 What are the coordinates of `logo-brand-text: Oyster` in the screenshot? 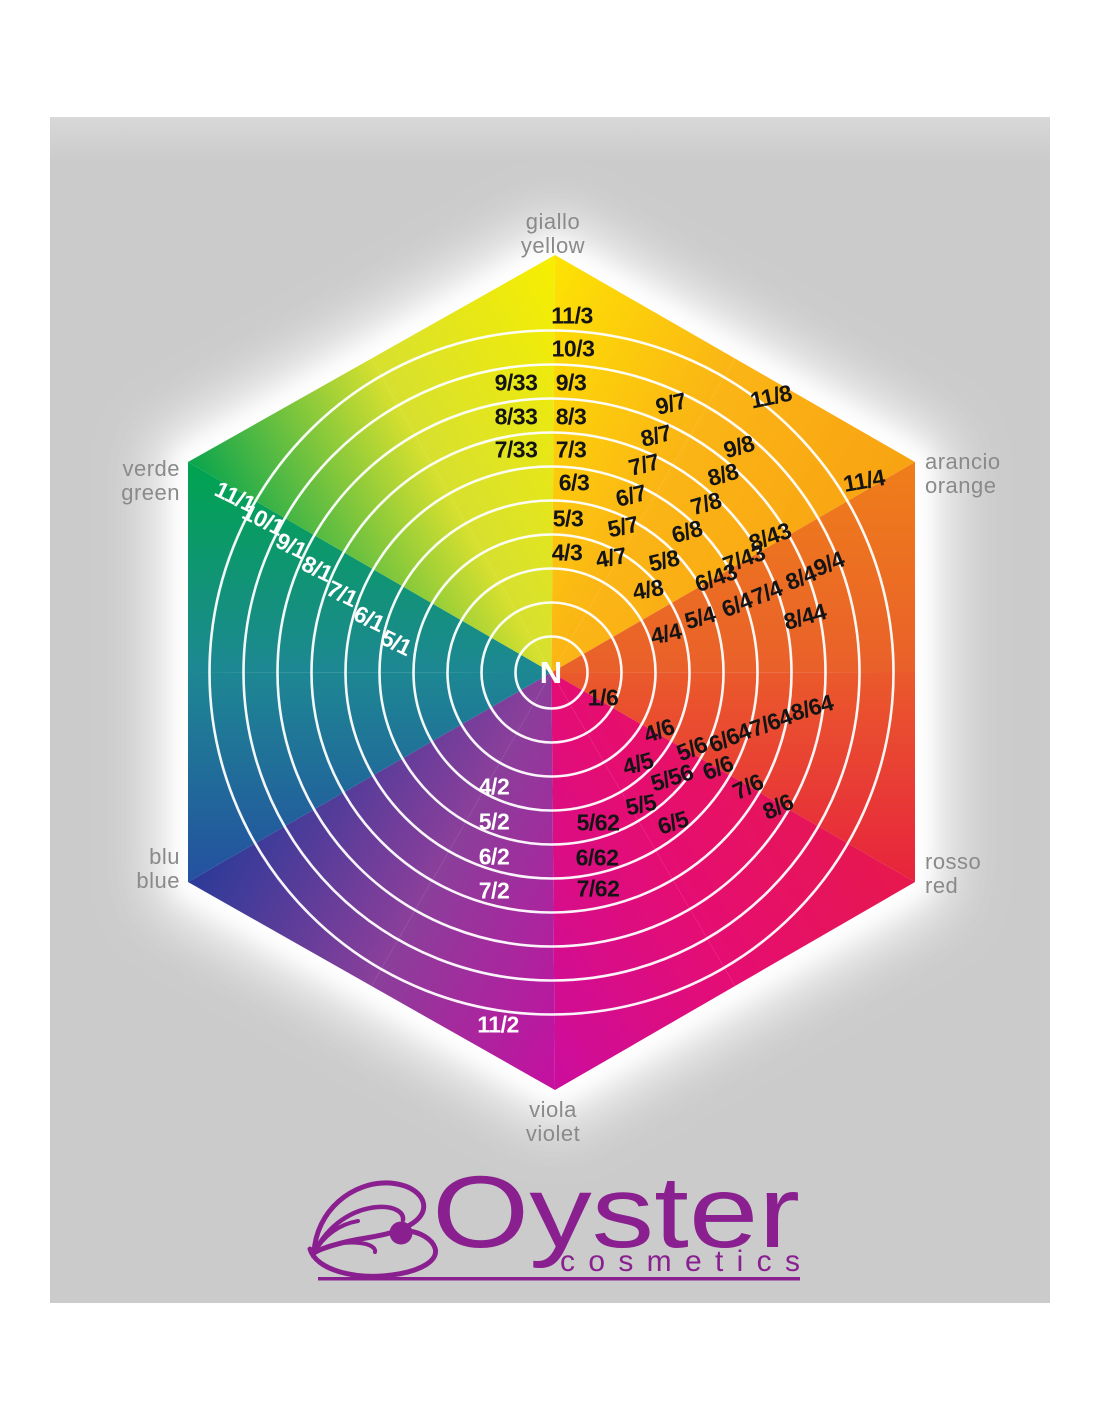 It's located at (616, 1218).